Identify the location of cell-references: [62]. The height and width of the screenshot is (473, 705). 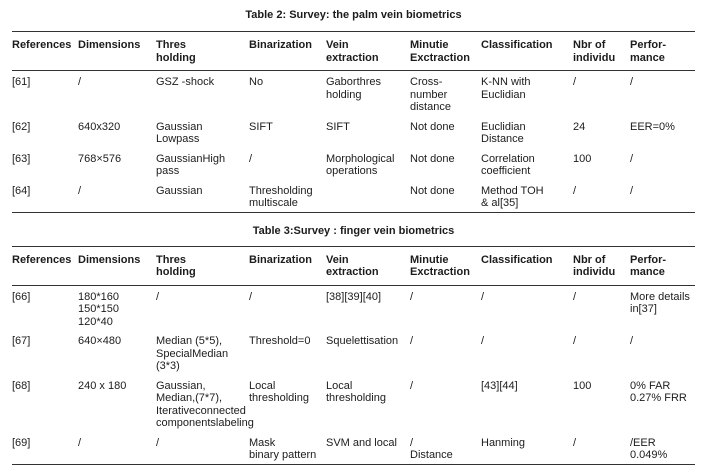
(21, 126).